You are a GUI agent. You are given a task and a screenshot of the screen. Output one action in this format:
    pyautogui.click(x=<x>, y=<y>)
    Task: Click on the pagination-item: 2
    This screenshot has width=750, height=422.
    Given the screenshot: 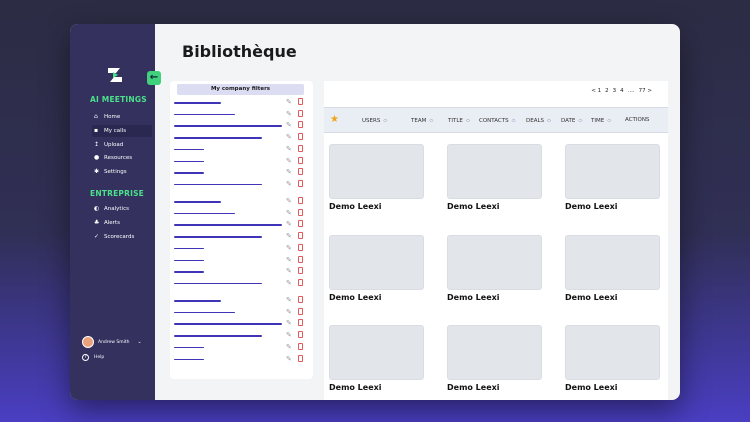 What is the action you would take?
    pyautogui.click(x=607, y=91)
    